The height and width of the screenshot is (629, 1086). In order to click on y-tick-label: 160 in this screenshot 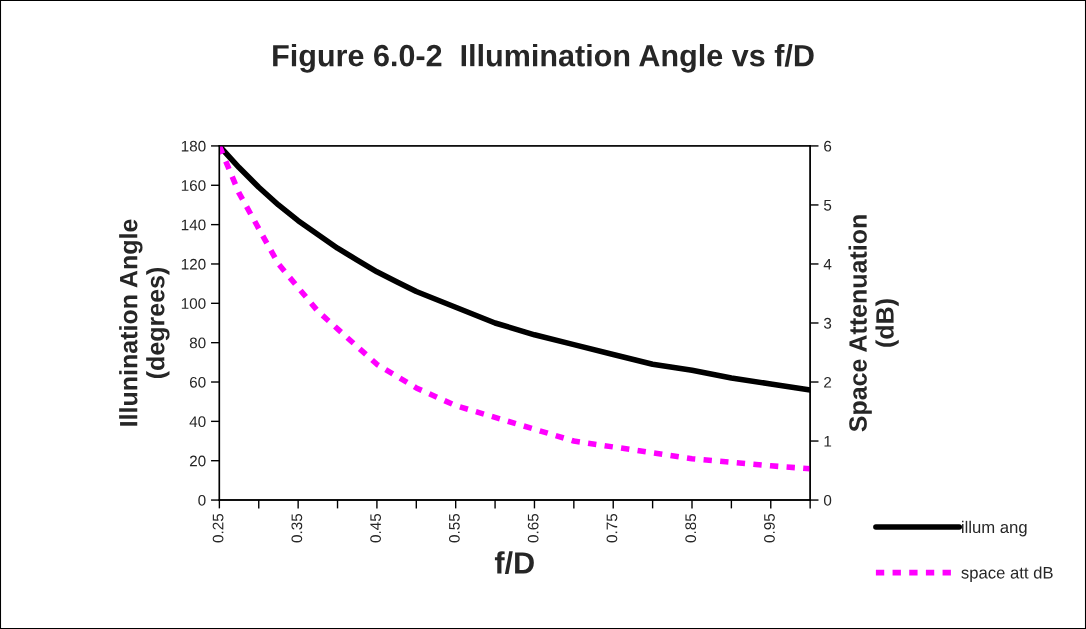, I will do `click(193, 185)`.